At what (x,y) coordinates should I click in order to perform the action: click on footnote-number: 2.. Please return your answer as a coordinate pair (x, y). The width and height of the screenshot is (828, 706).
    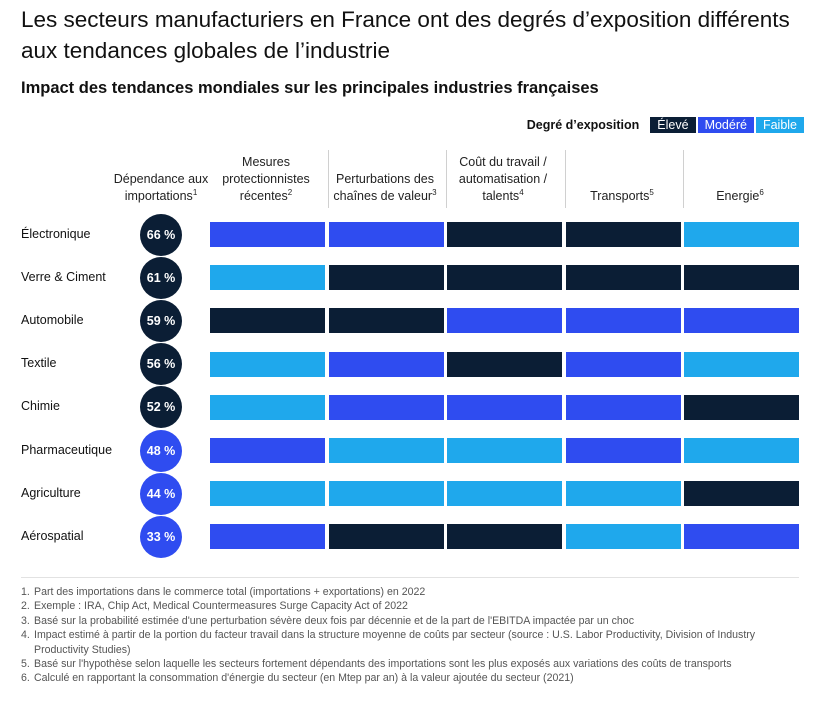
    Looking at the image, I should click on (25, 606).